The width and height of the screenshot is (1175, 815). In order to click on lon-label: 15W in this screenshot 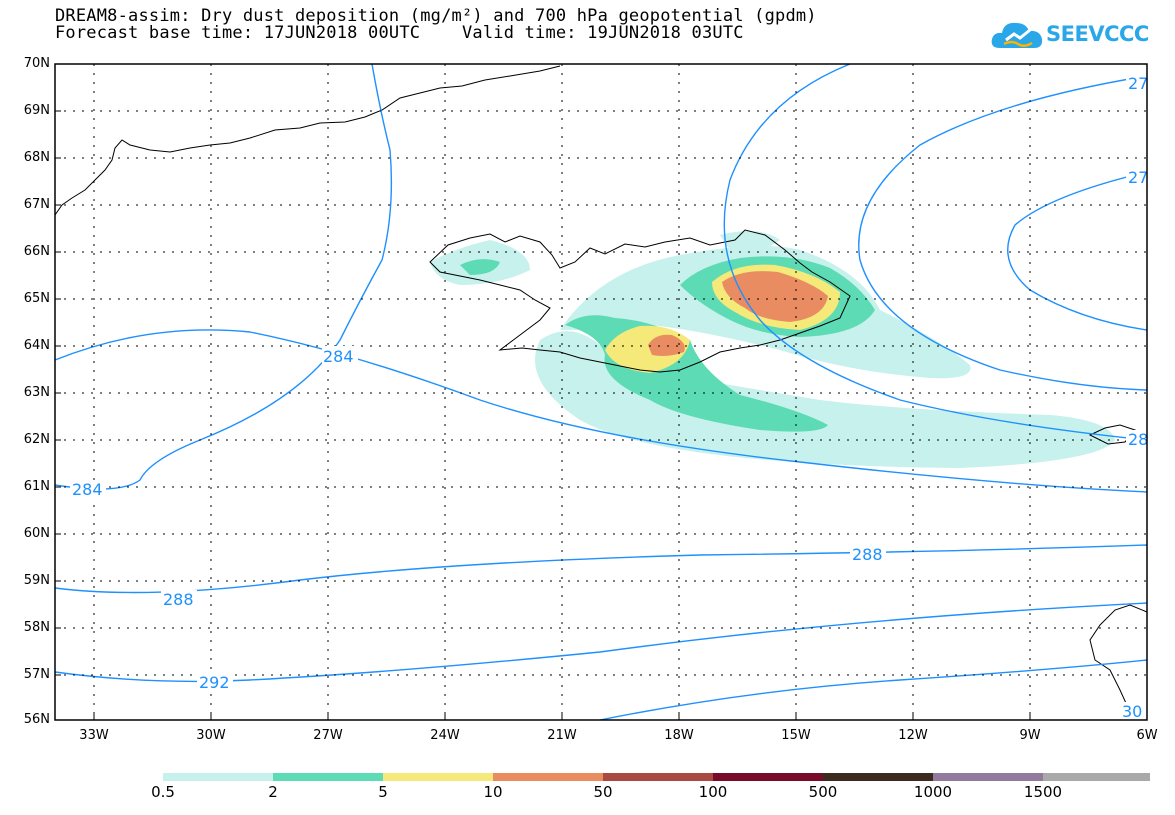, I will do `click(796, 735)`.